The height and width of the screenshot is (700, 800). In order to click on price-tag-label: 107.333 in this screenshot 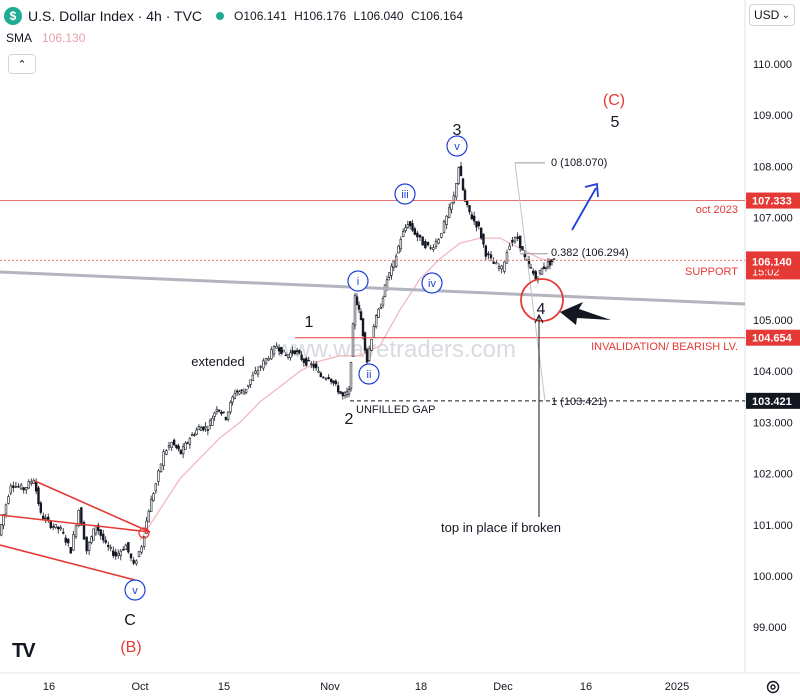, I will do `click(772, 202)`.